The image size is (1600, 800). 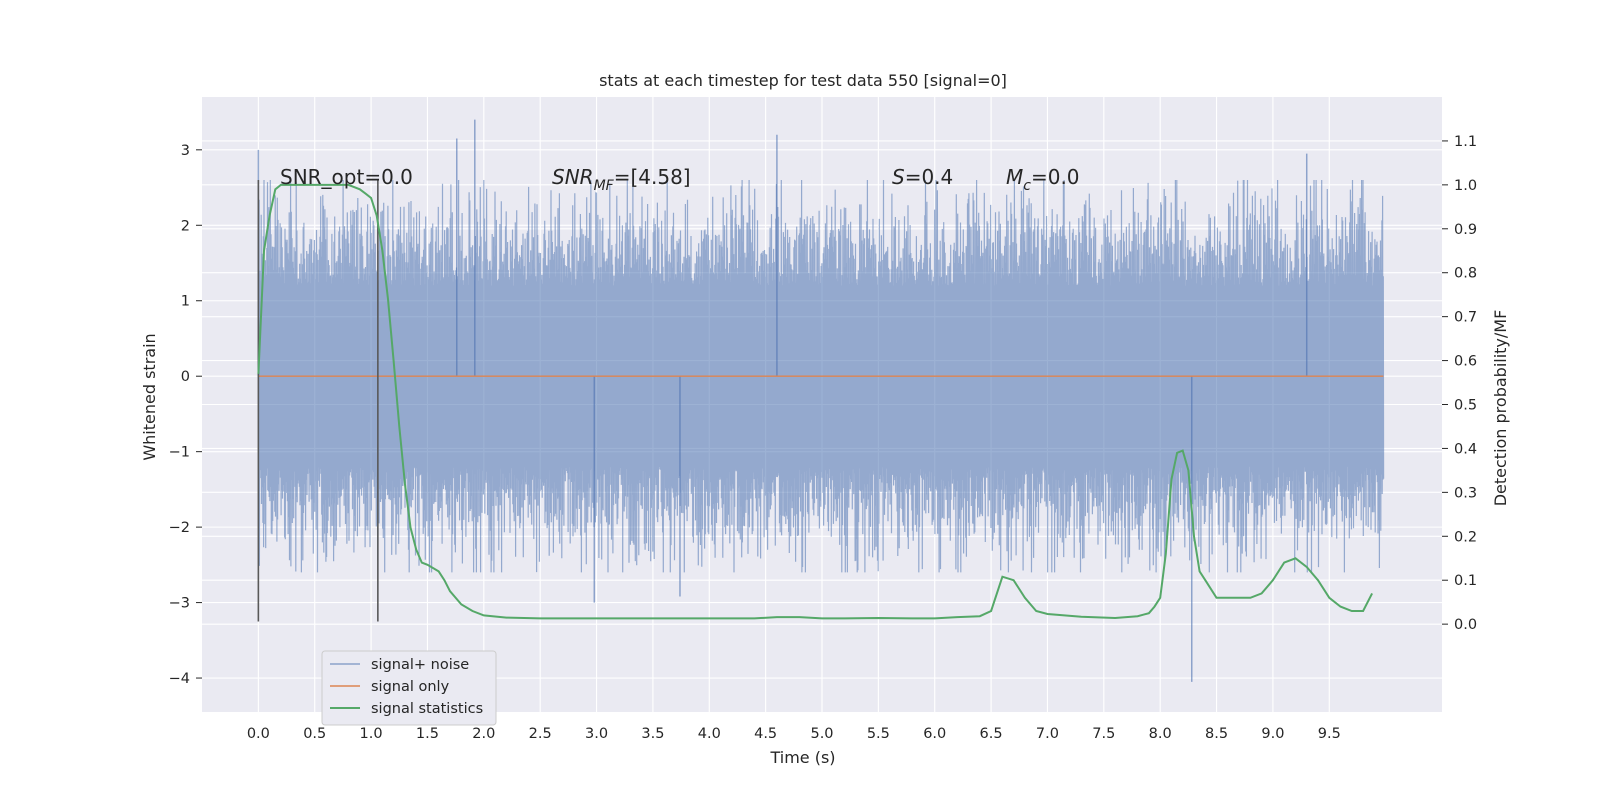 What do you see at coordinates (934, 734) in the screenshot?
I see `x-tick-label: 6.0` at bounding box center [934, 734].